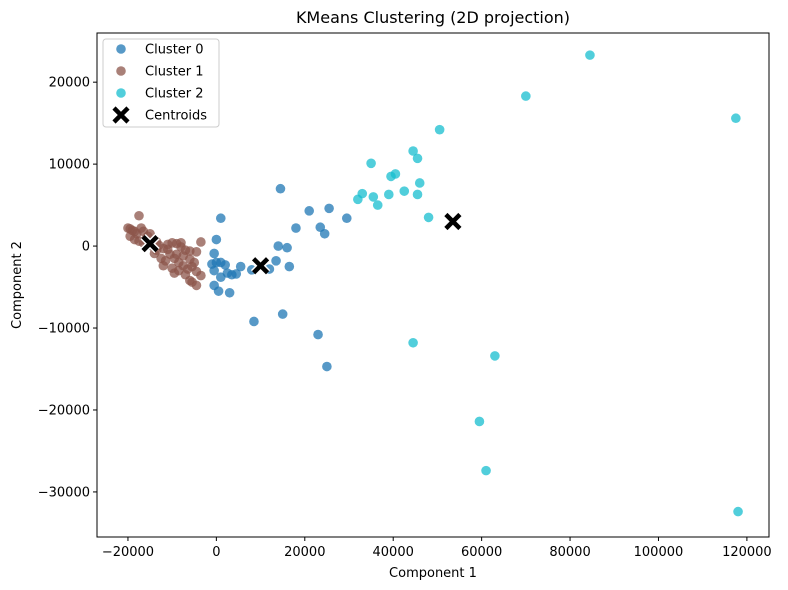 The height and width of the screenshot is (590, 788). Describe the element at coordinates (174, 50) in the screenshot. I see `legend-label-cluster-0: Cluster 0` at that location.